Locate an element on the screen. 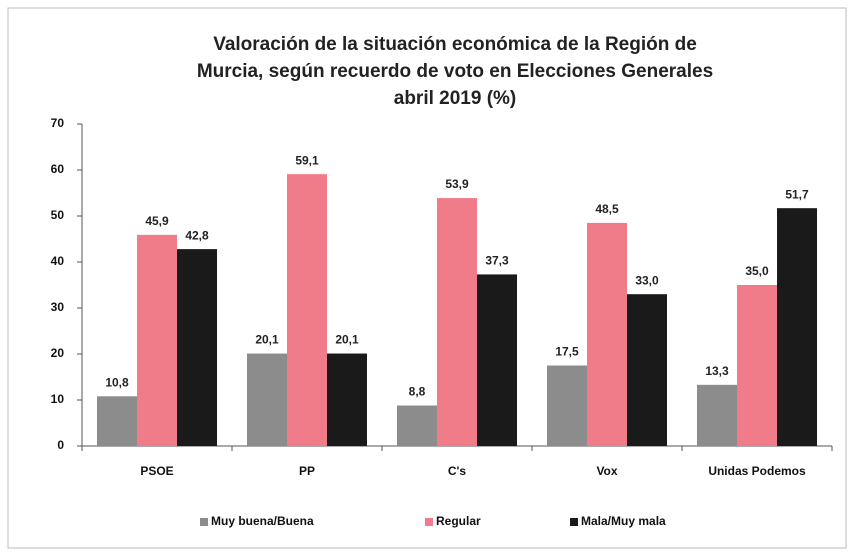 This screenshot has height=555, width=854. value-label: 59,1 is located at coordinates (307, 160).